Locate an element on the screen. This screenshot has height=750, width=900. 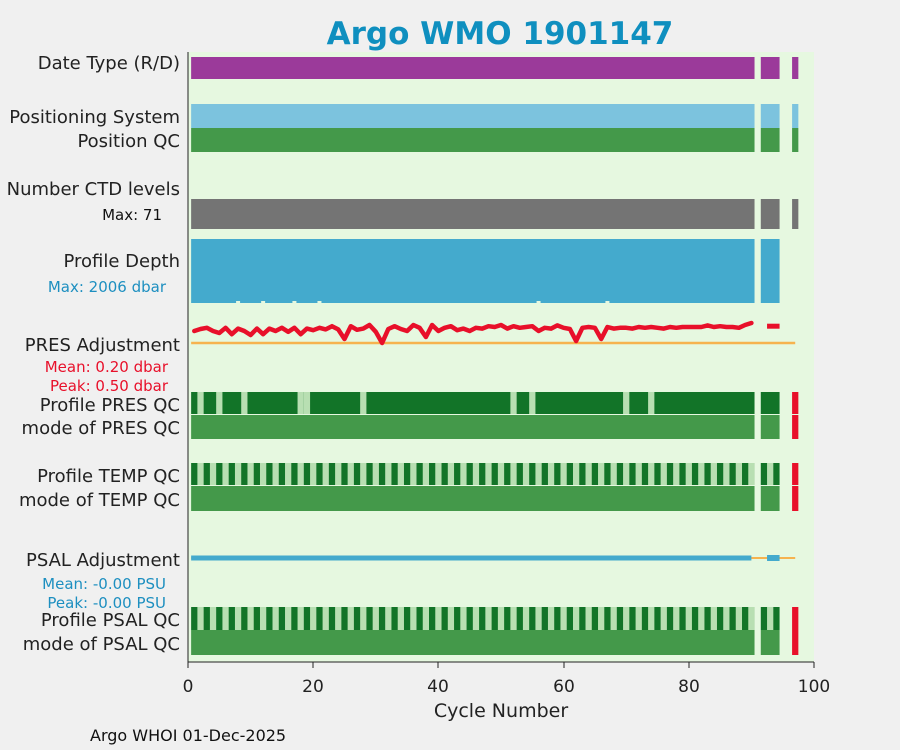
row-label-date-type: Date Type (R/D) is located at coordinates (109, 63).